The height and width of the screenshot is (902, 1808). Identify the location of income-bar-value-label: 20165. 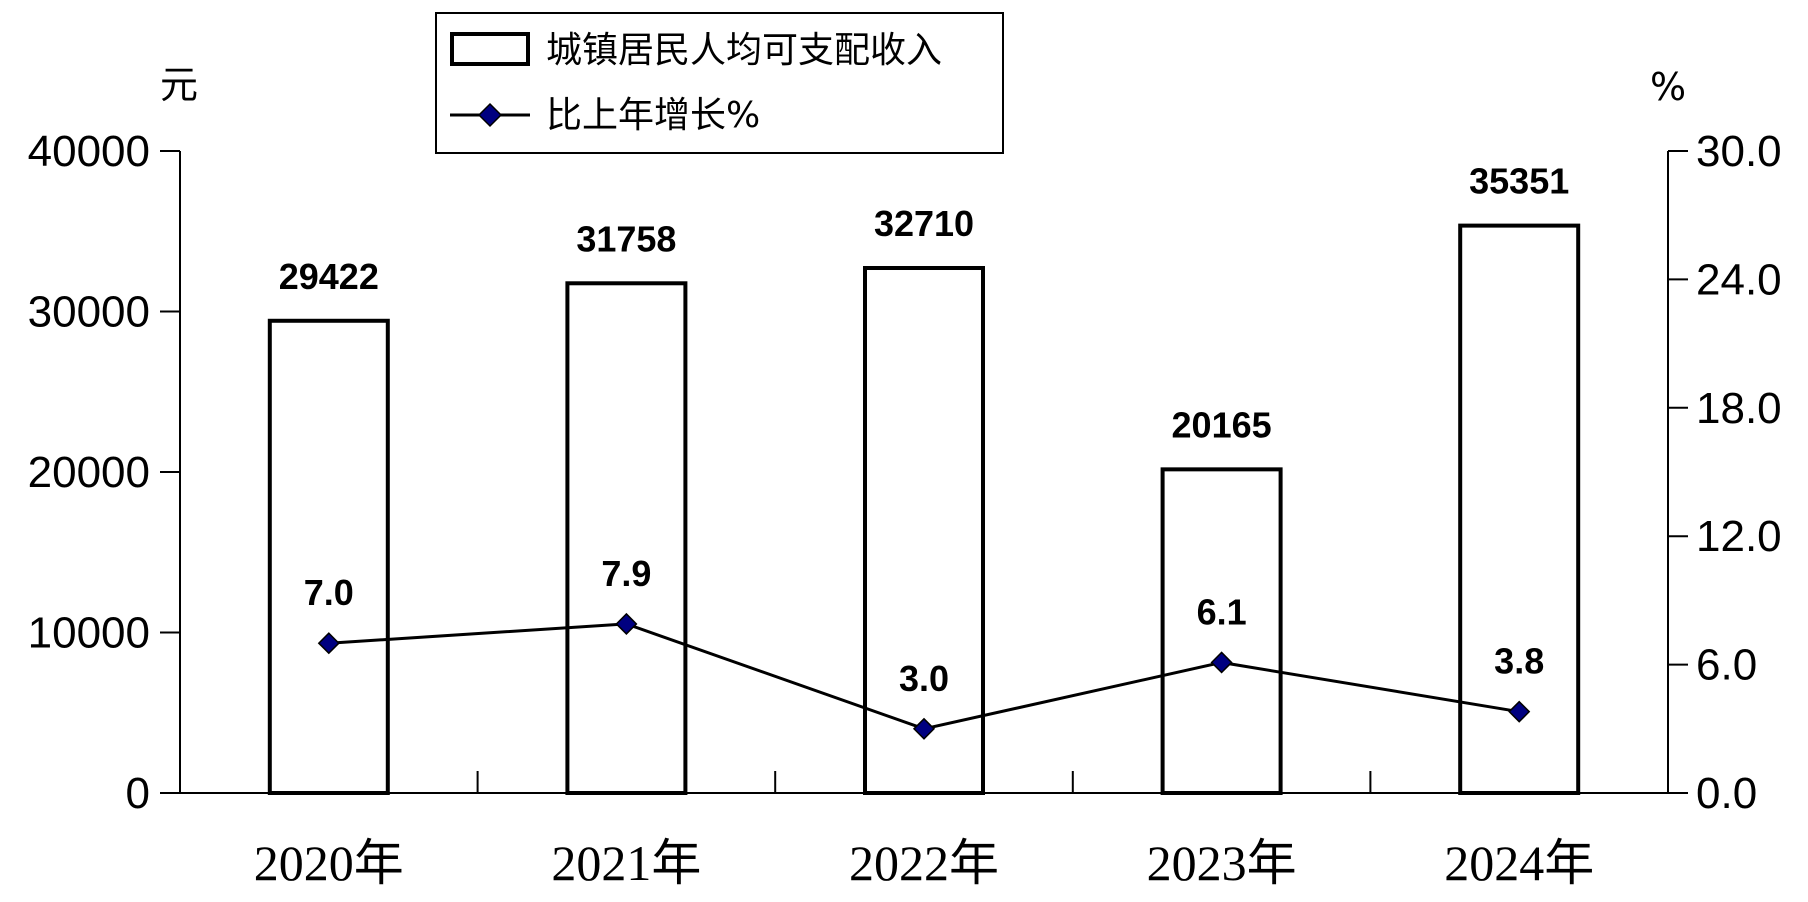
(1222, 424).